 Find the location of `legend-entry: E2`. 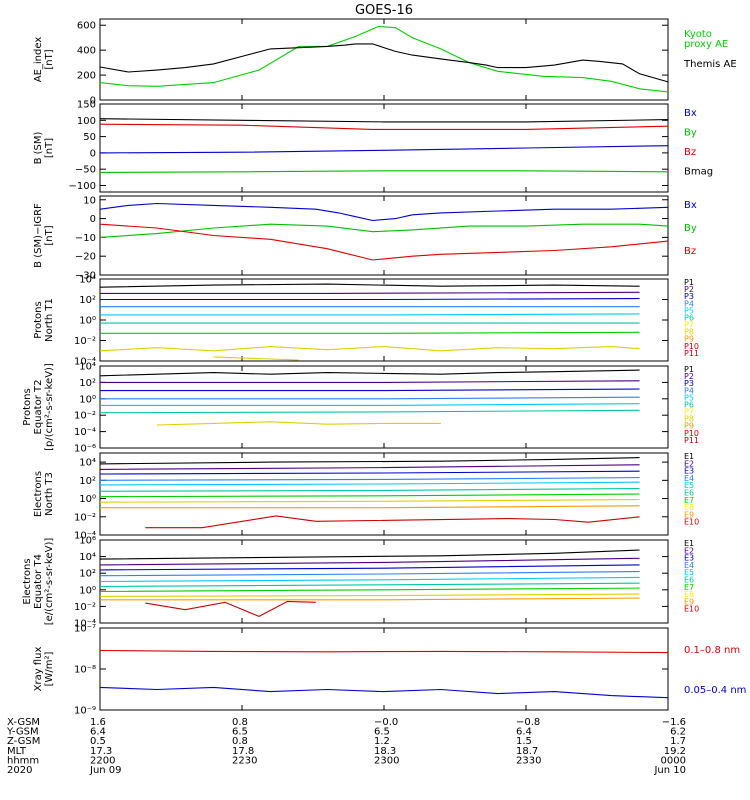

legend-entry: E2 is located at coordinates (689, 463).